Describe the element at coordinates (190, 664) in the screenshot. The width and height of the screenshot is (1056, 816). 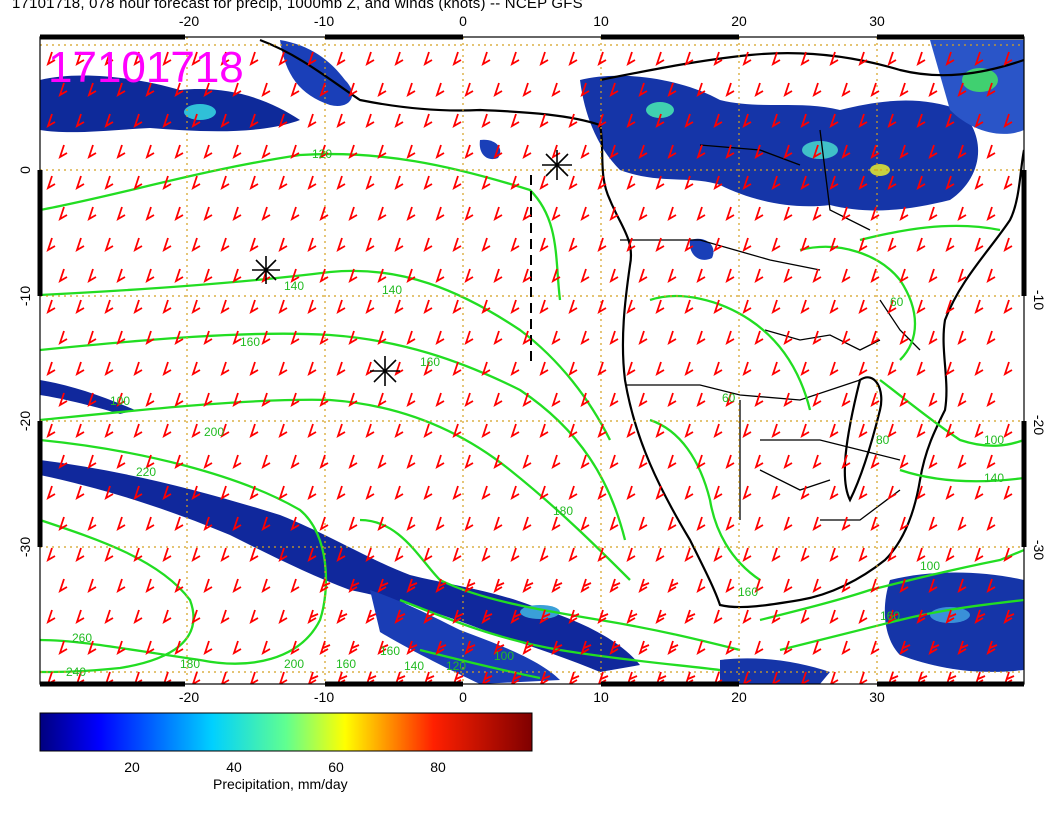
I see `contour-label: 180` at that location.